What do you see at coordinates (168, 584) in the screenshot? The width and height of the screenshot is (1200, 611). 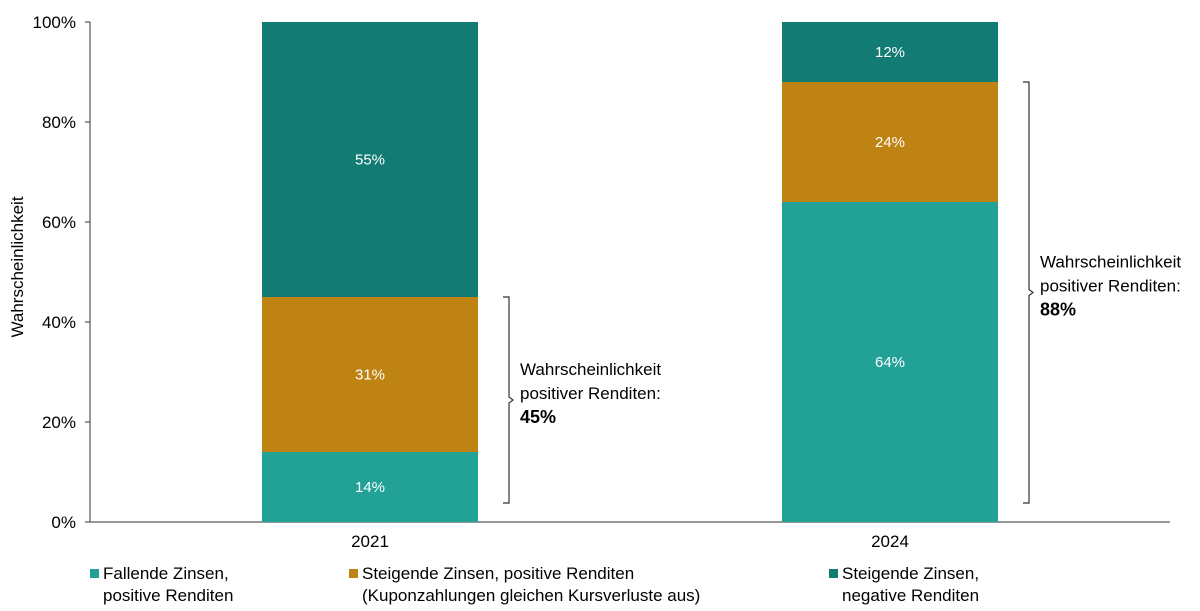 I see `legend-label: Fallende Zinsen, positive Renditen` at bounding box center [168, 584].